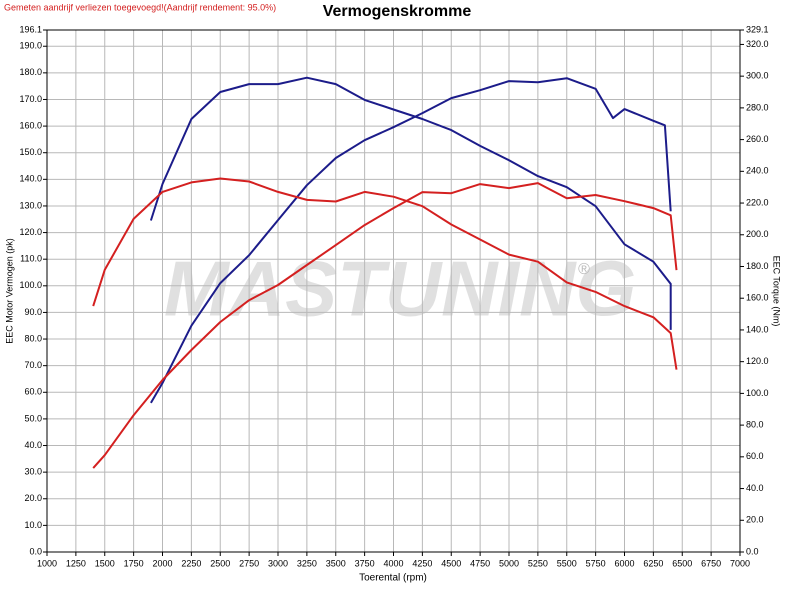  Describe the element at coordinates (33, 312) in the screenshot. I see `y-tick-label: 90.0` at that location.